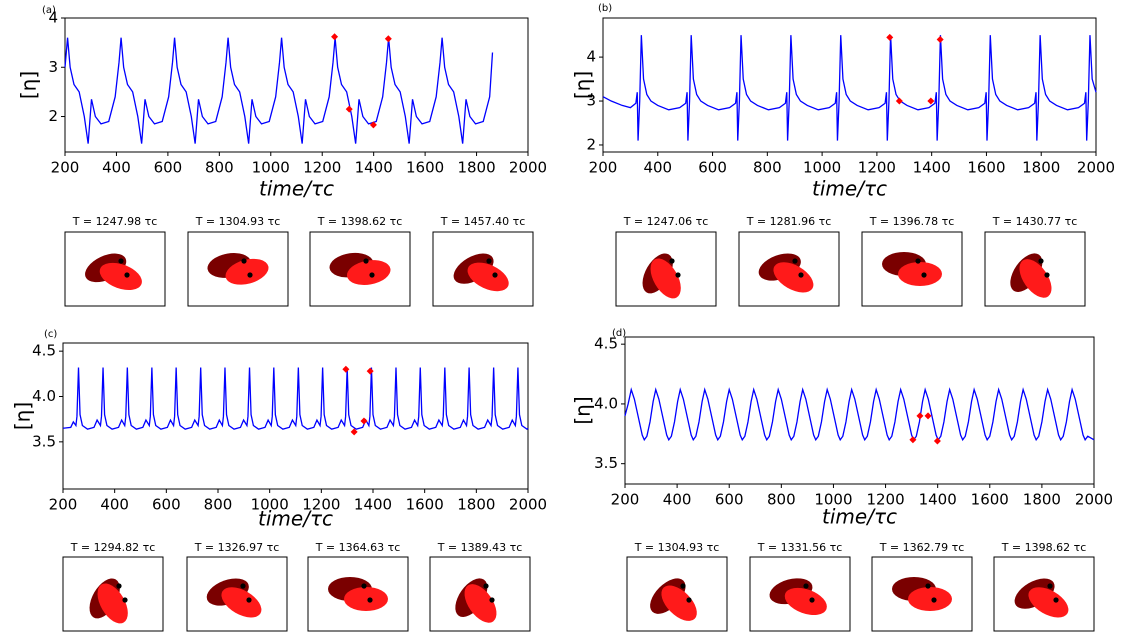  Describe the element at coordinates (53, 18) in the screenshot. I see `y-tick-label: 4` at that location.